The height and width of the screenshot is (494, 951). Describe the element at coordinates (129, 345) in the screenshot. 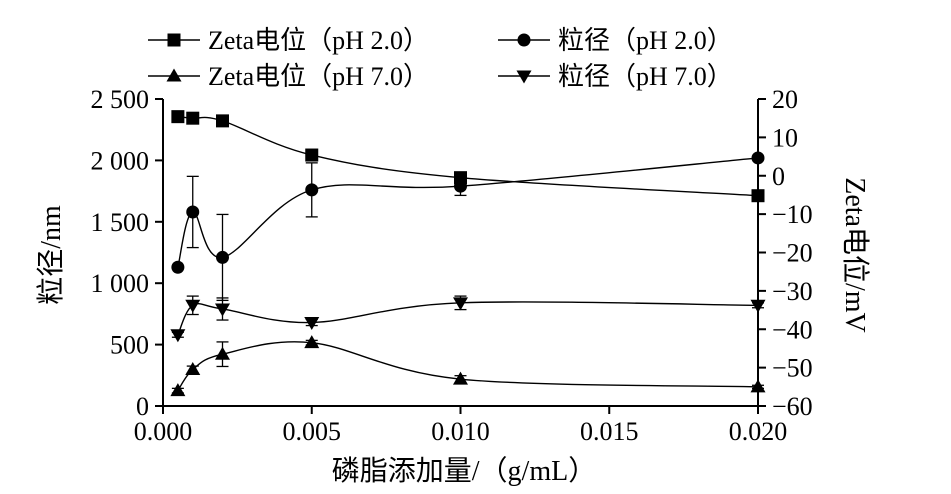

I see `y-tick-label: 500` at that location.